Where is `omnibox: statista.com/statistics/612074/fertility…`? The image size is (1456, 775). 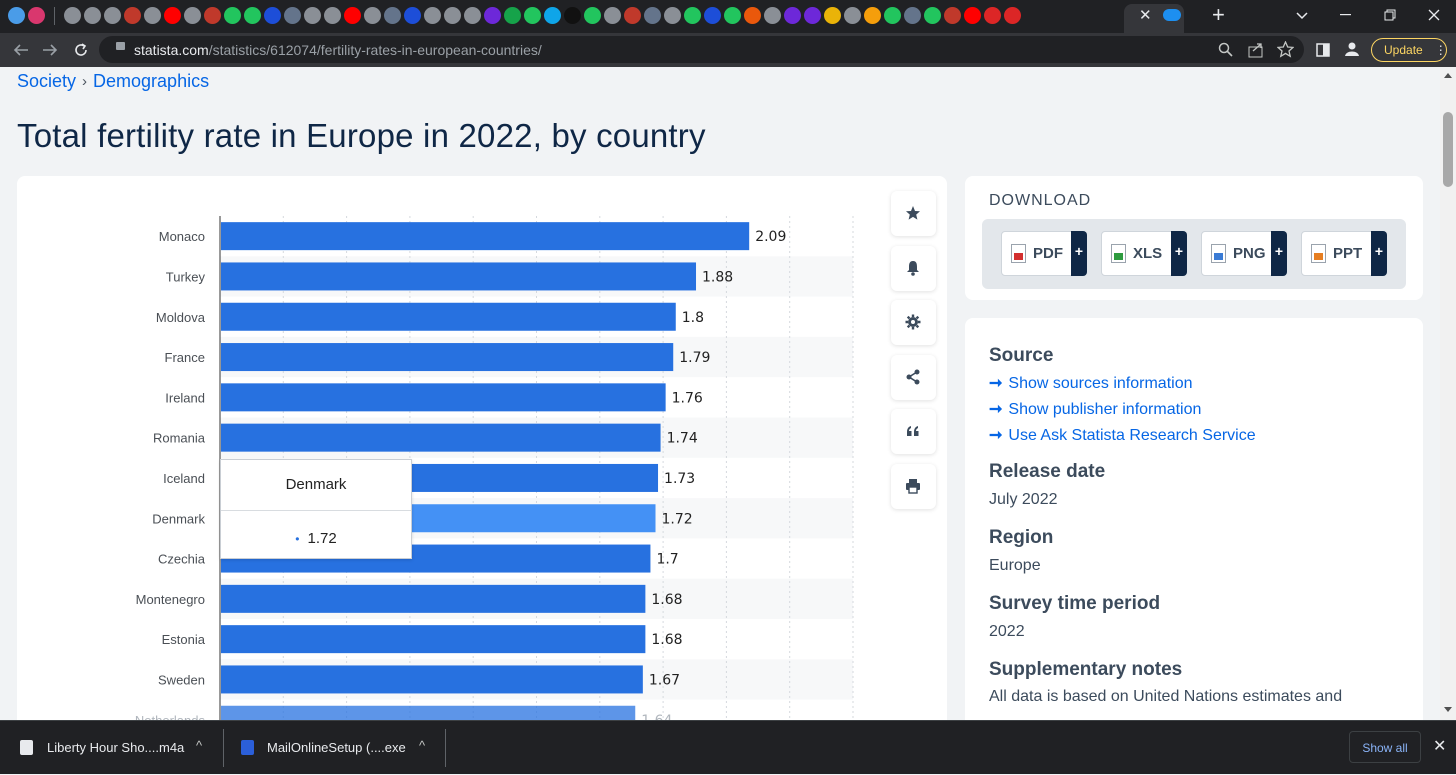
omnibox: statista.com/statistics/612074/fertility… is located at coordinates (701, 49).